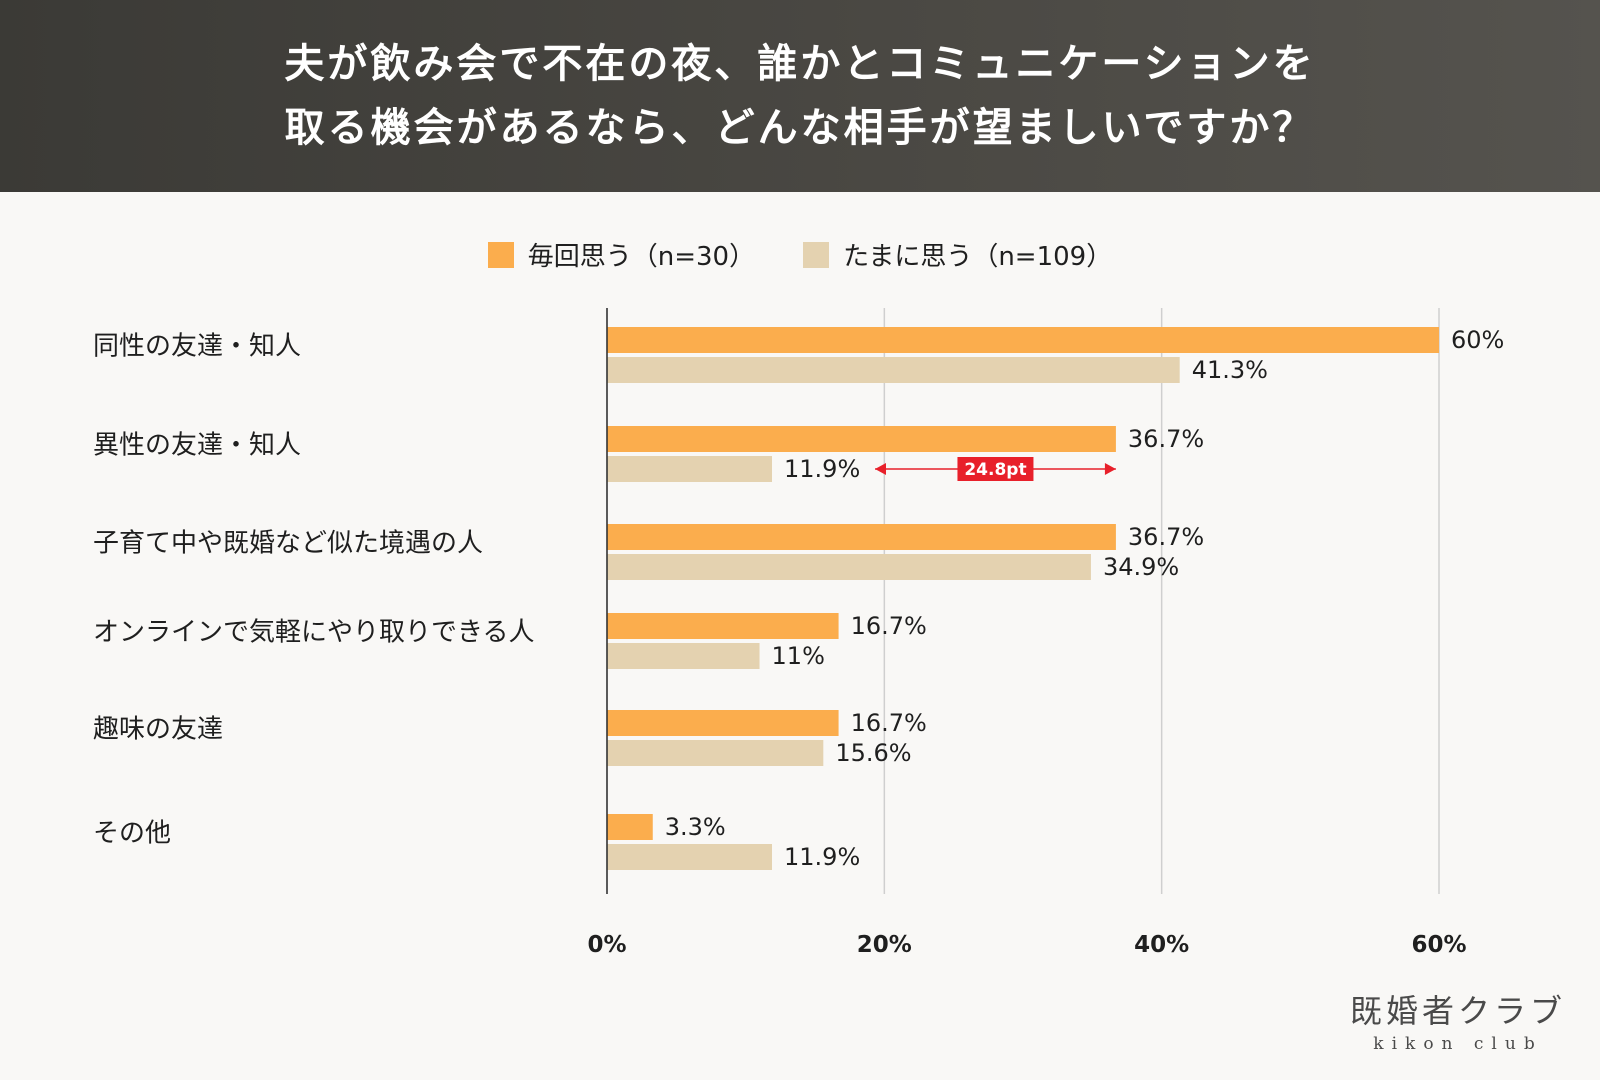 This screenshot has height=1080, width=1600. Describe the element at coordinates (800, 128) in the screenshot. I see `chart-title-line-2: 取る機会があるなら、どんな相手が望ましいですか？` at that location.